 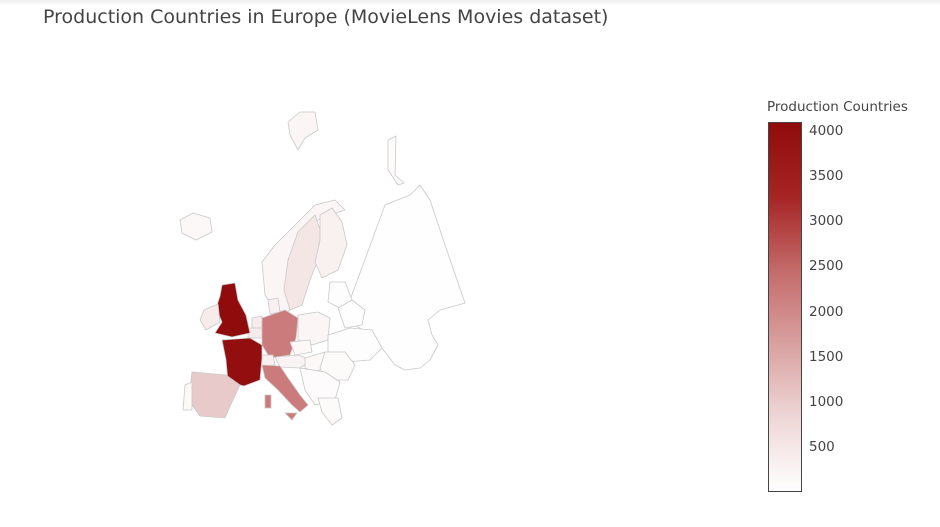 What do you see at coordinates (268, 401) in the screenshot?
I see `region-sardinia` at bounding box center [268, 401].